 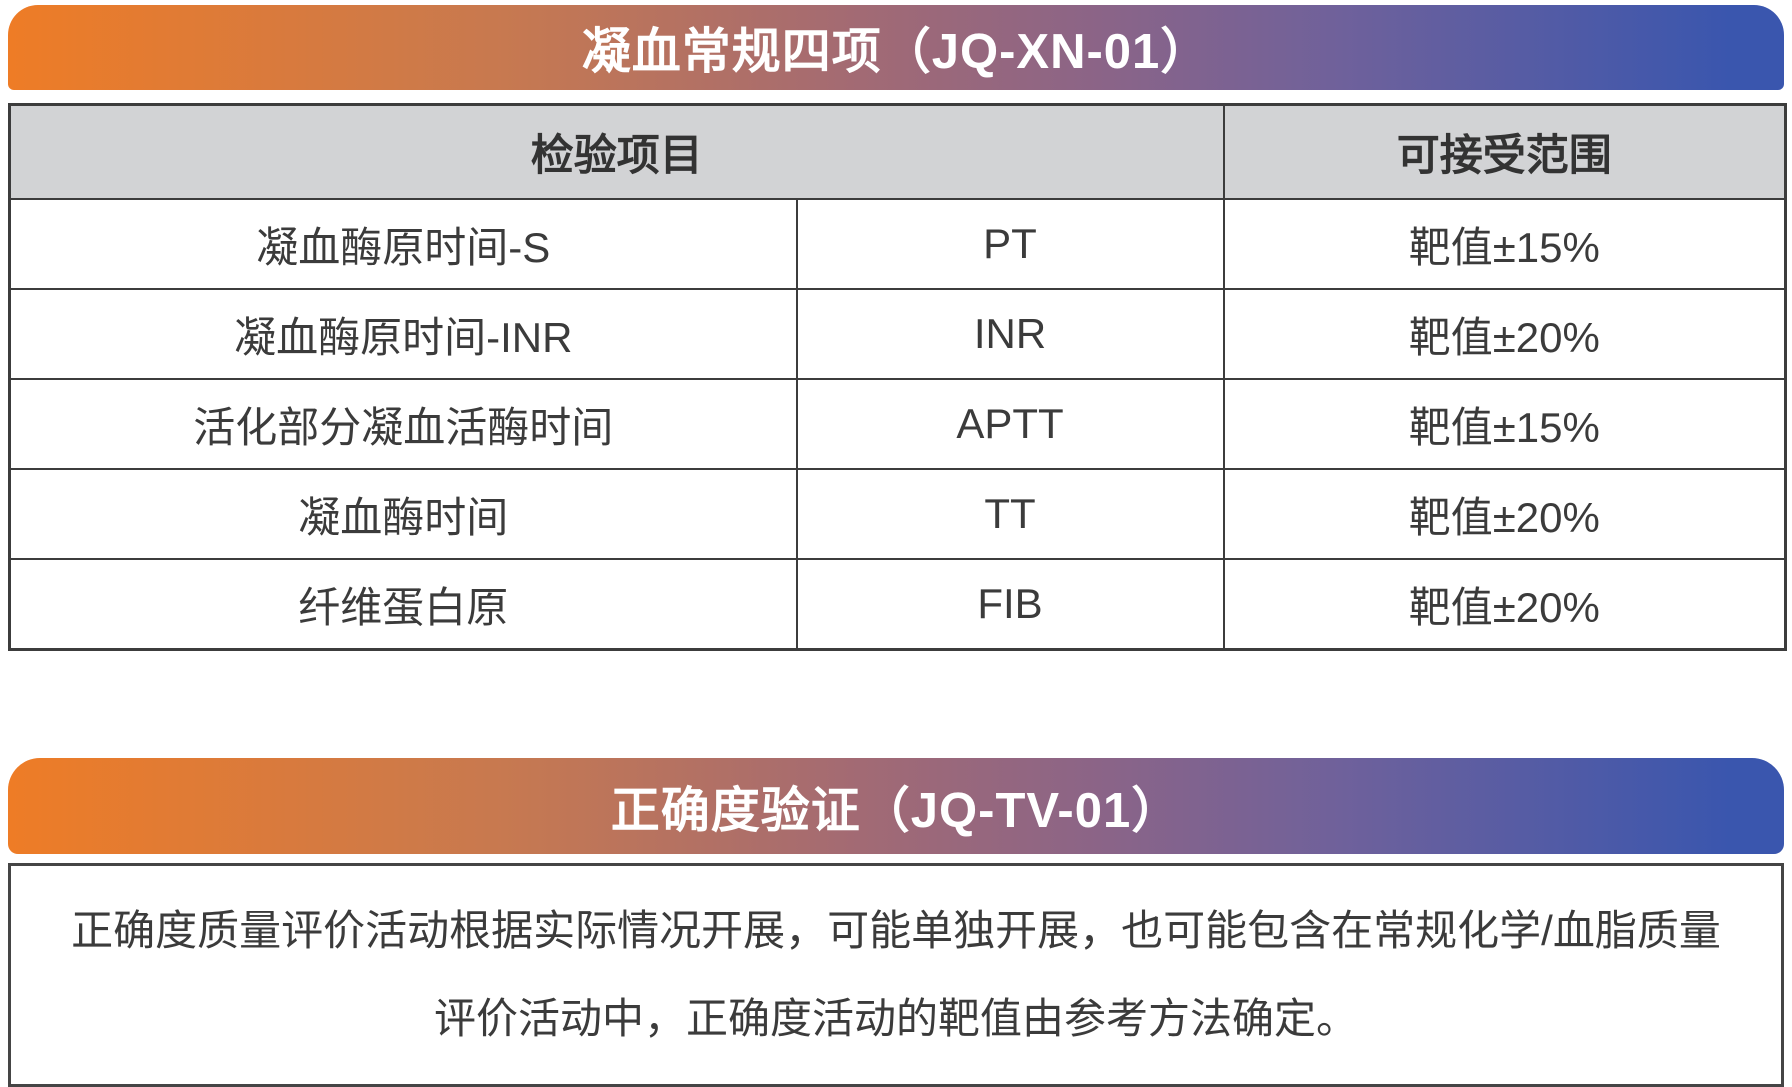 What do you see at coordinates (1010, 334) in the screenshot?
I see `cell-test-abbr: INR` at bounding box center [1010, 334].